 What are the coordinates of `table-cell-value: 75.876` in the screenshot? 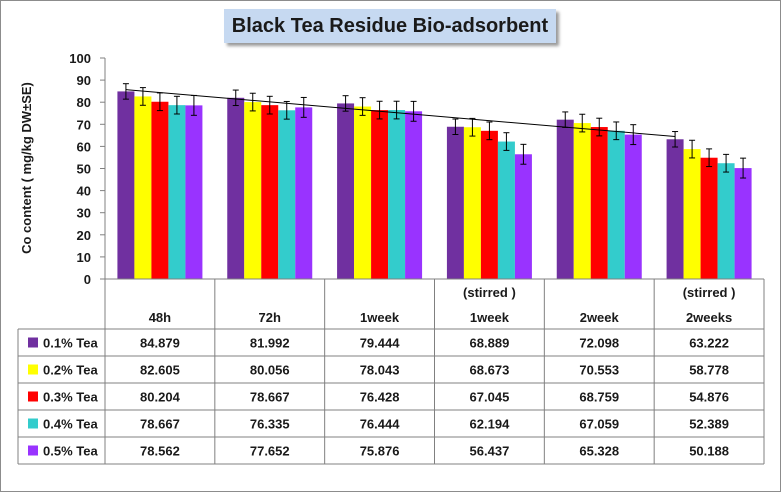 It's located at (380, 451).